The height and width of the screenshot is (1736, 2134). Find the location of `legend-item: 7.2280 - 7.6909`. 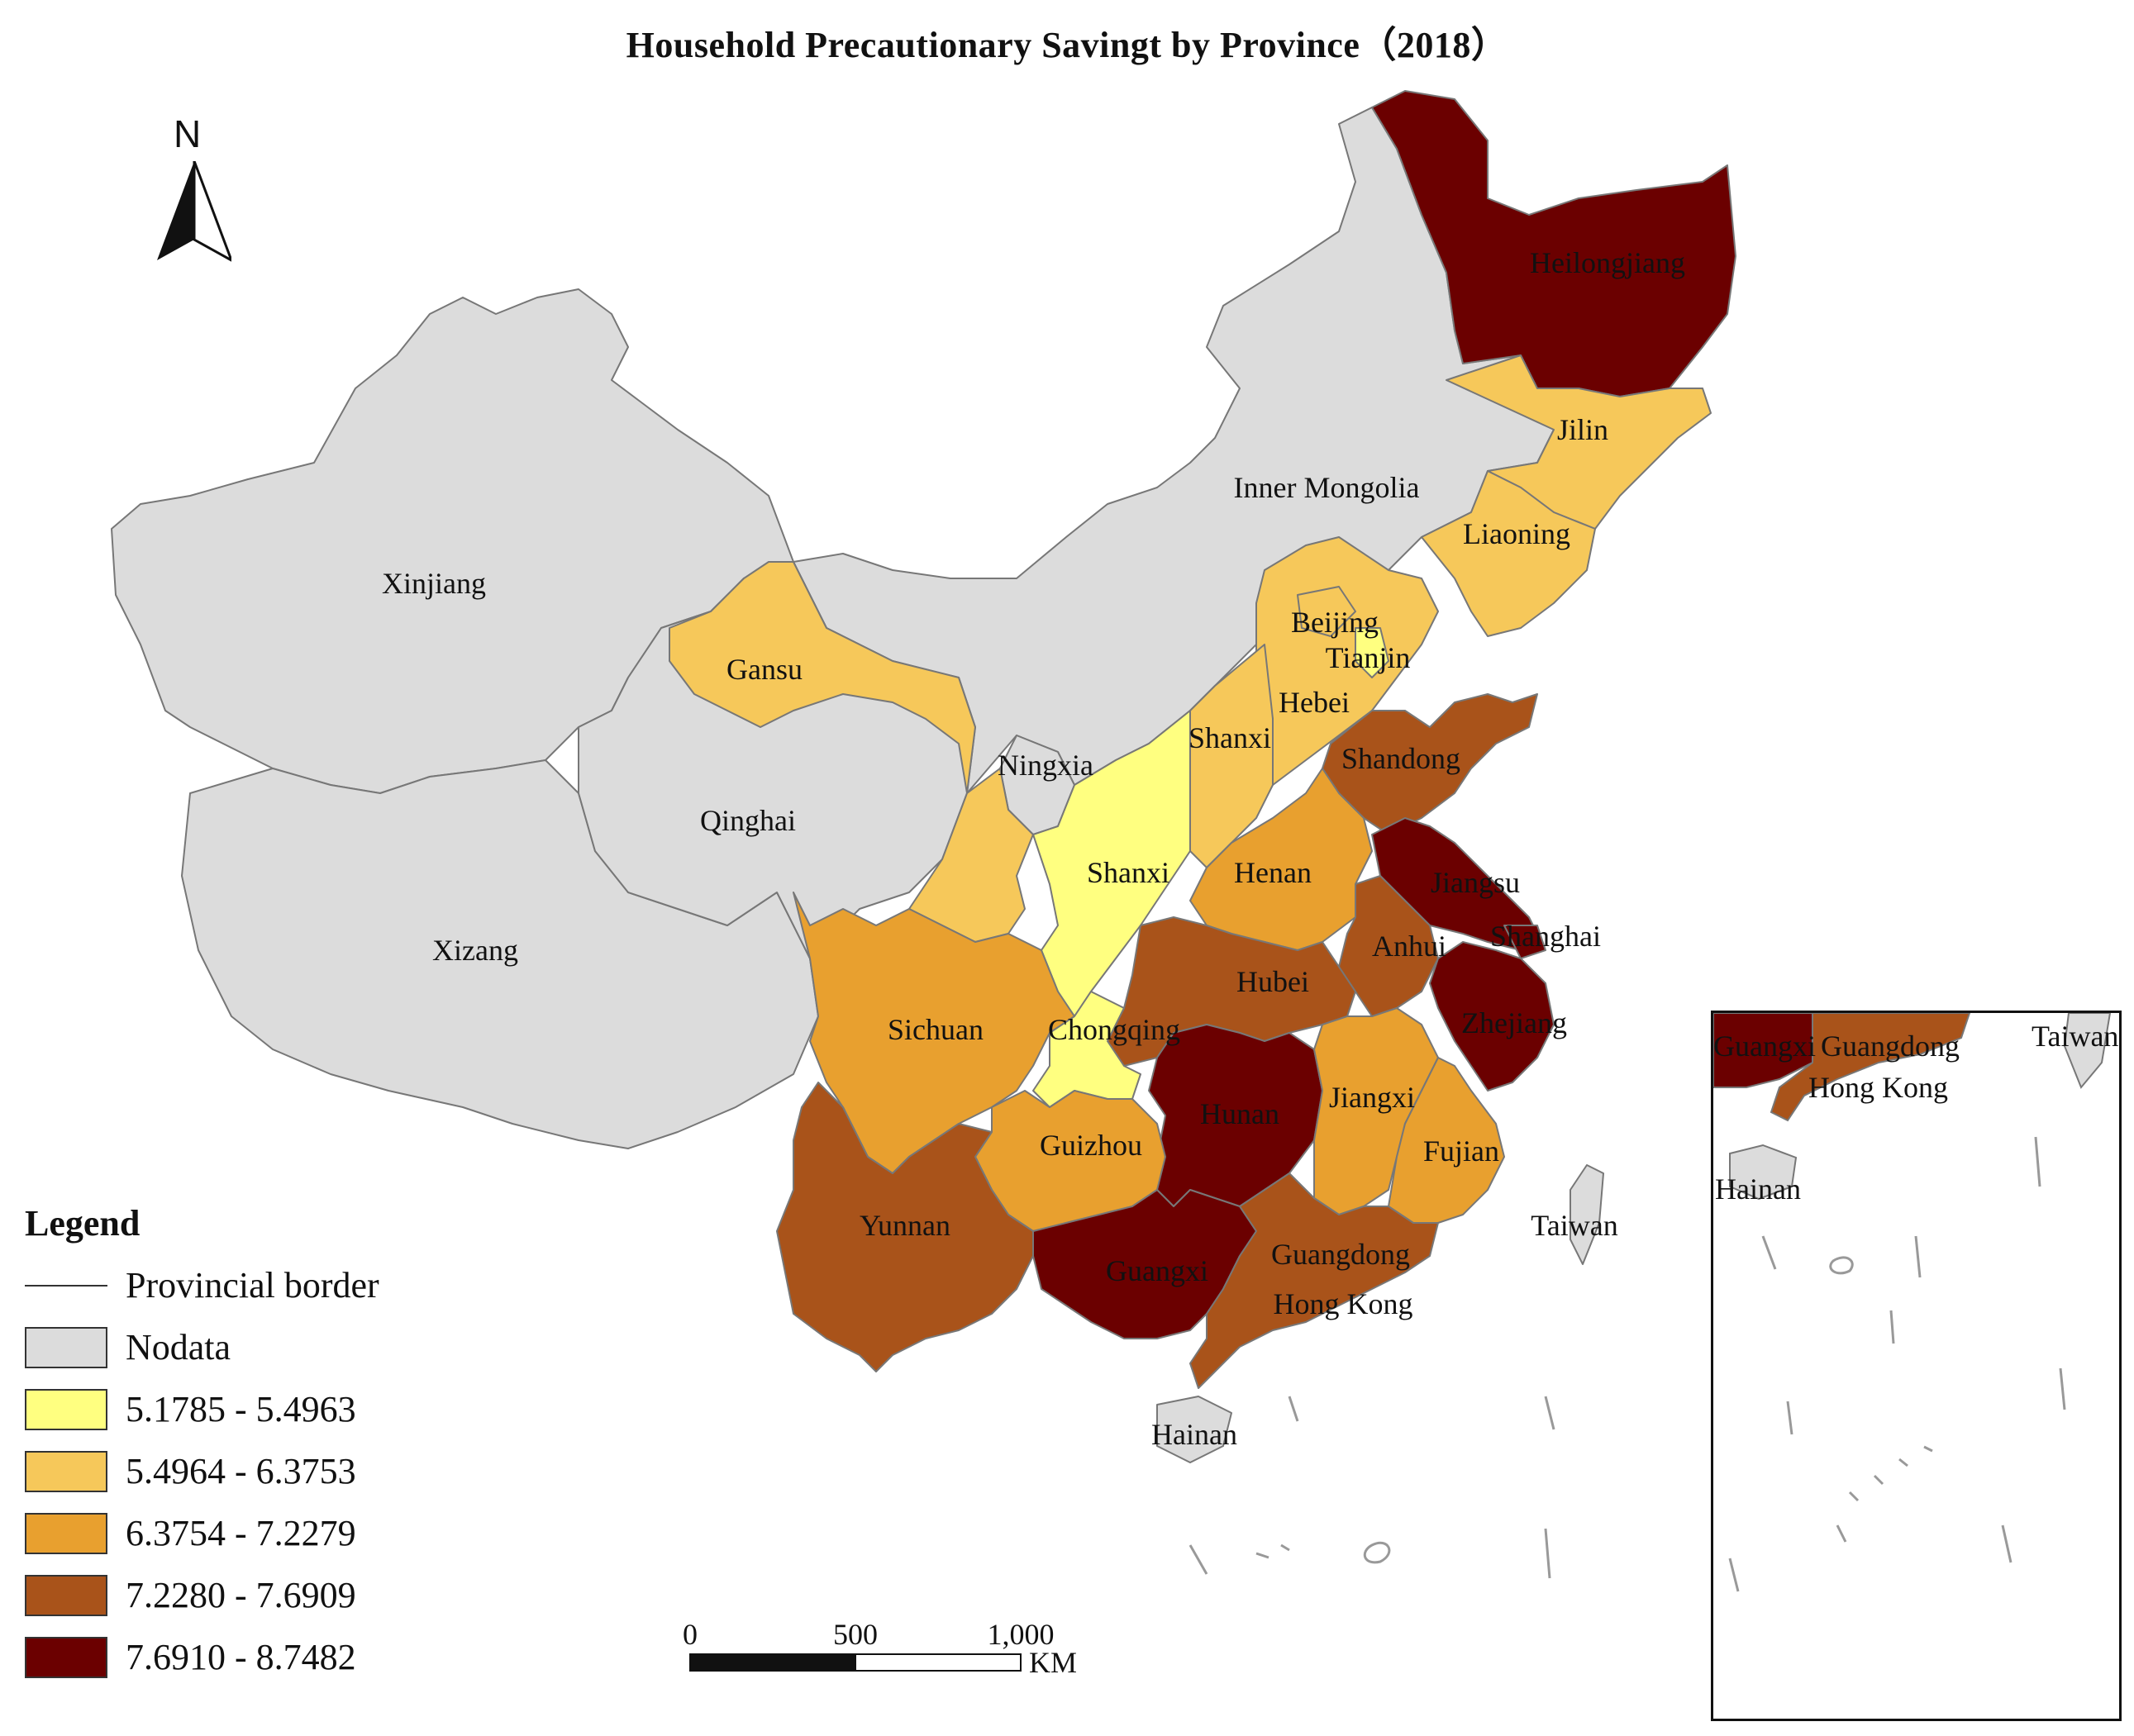

legend-item: 7.2280 - 7.6909 is located at coordinates (202, 1595).